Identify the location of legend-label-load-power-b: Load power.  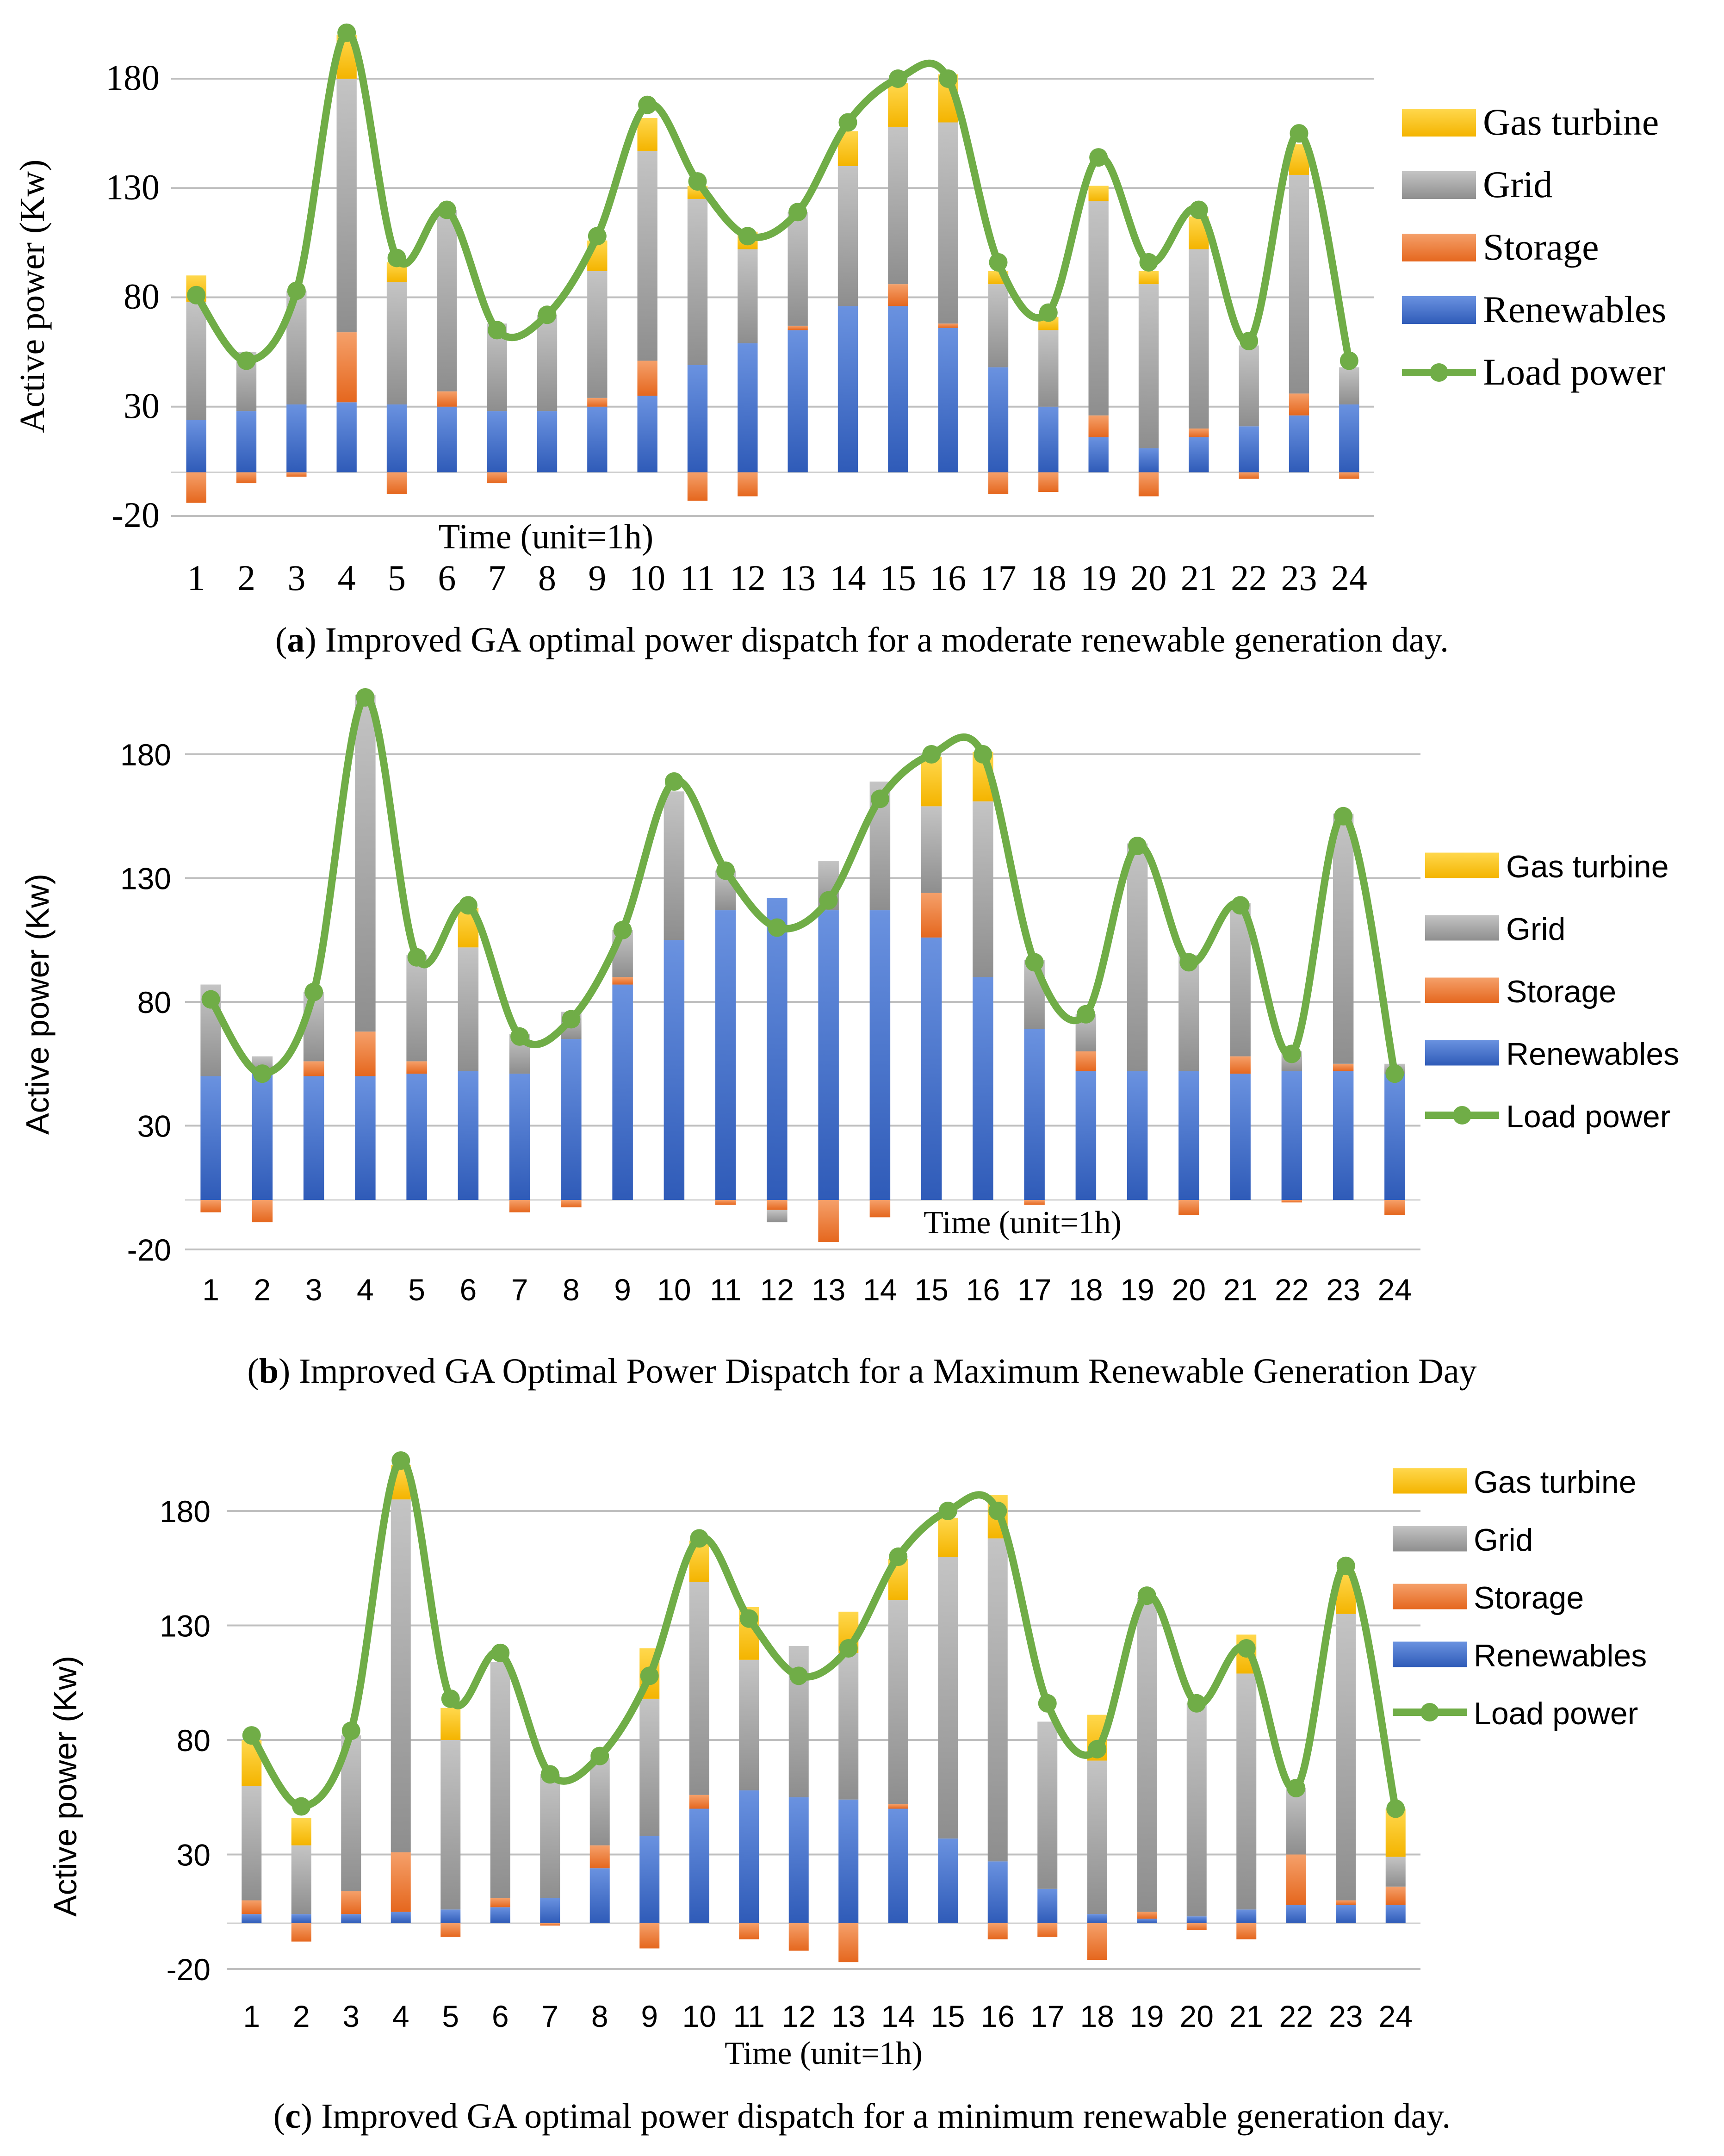
(1588, 1116).